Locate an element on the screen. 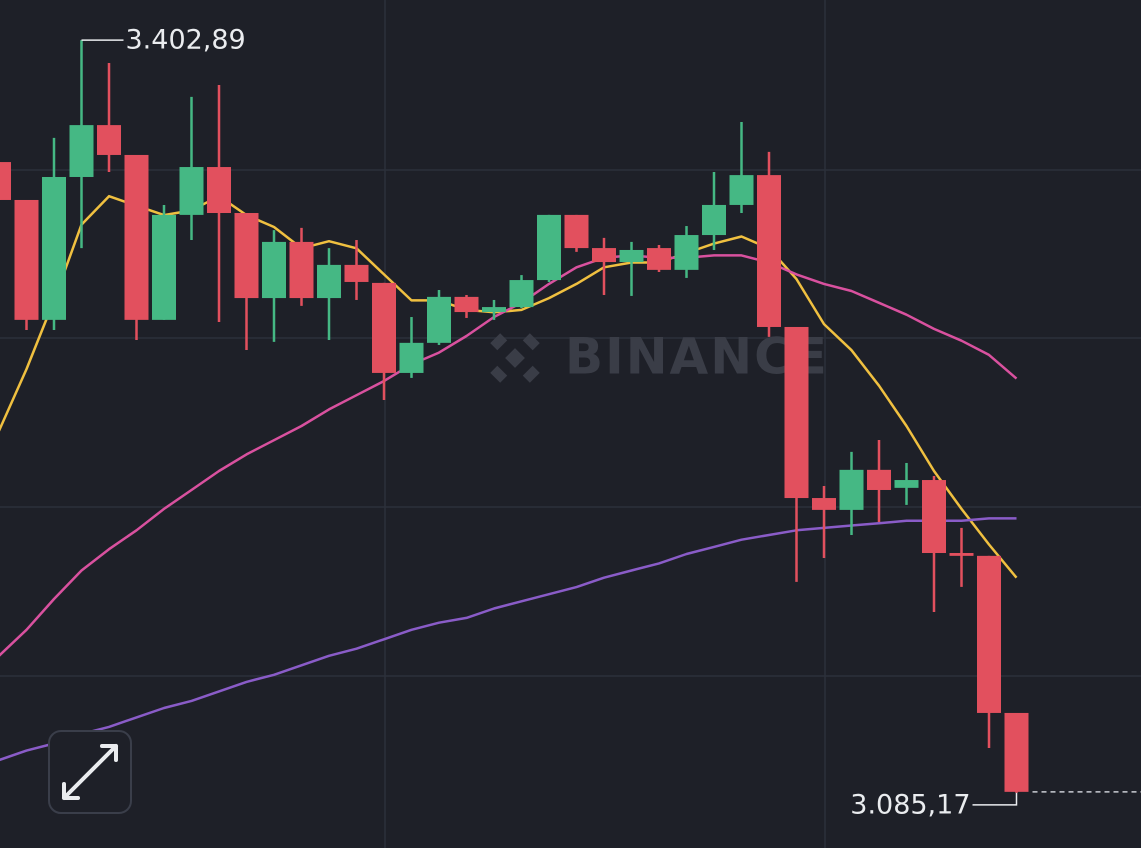 The height and width of the screenshot is (848, 1141). watermark: BINANCE is located at coordinates (659, 357).